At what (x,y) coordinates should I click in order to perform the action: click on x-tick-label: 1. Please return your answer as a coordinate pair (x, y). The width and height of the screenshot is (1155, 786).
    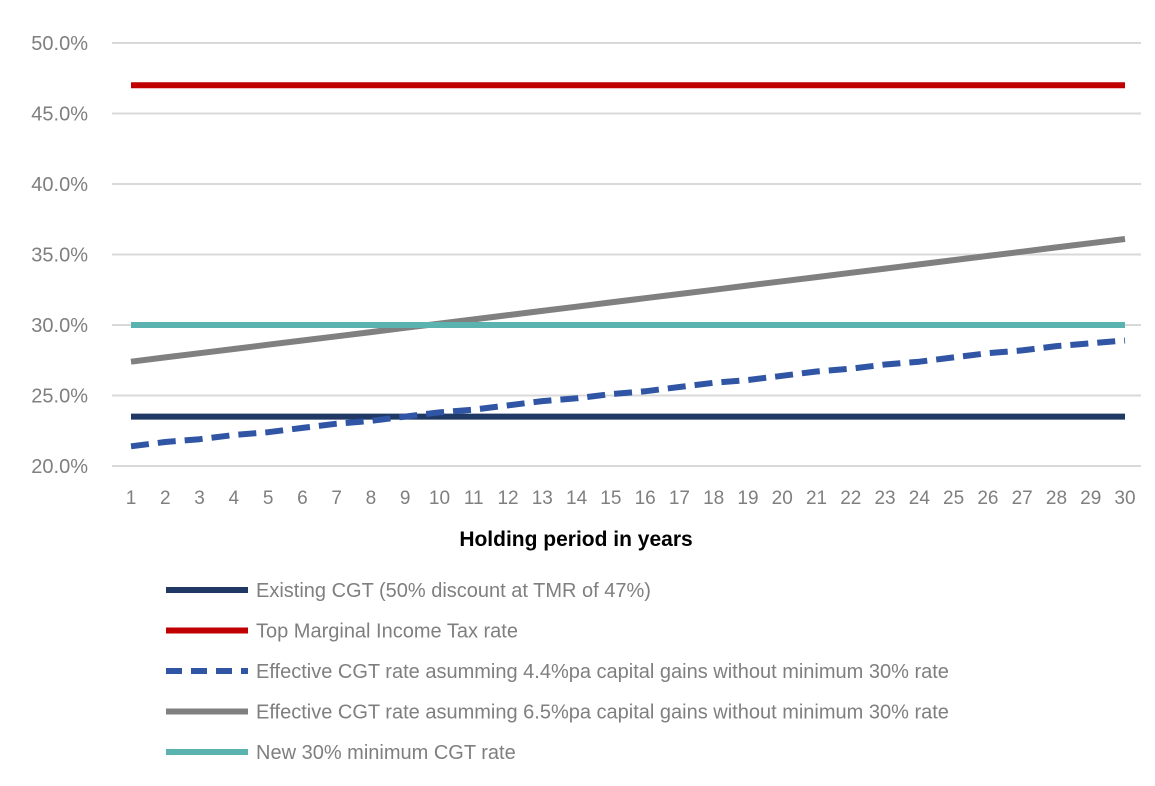
    Looking at the image, I should click on (131, 498).